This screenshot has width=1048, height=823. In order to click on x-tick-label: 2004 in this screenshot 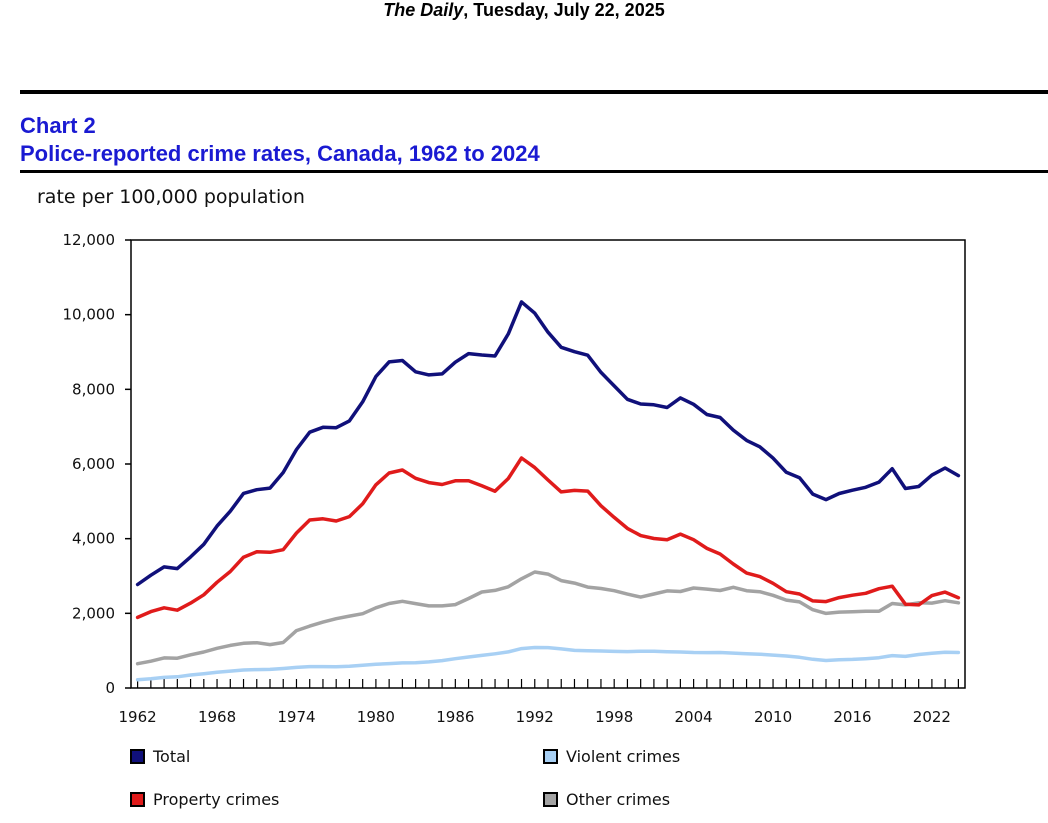, I will do `click(694, 717)`.